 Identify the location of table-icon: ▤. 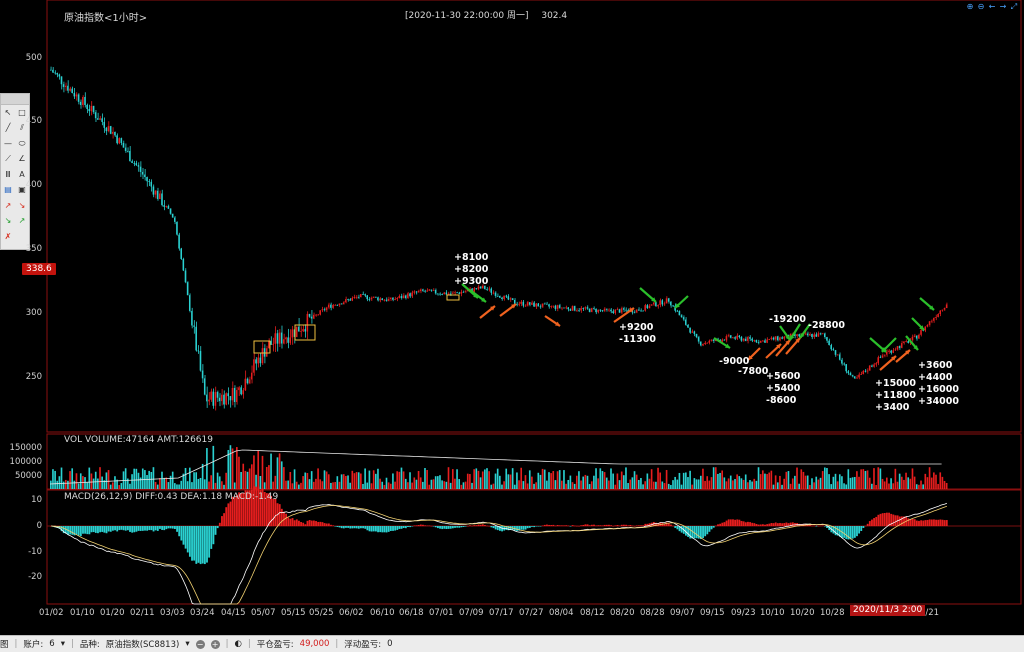
(8, 190).